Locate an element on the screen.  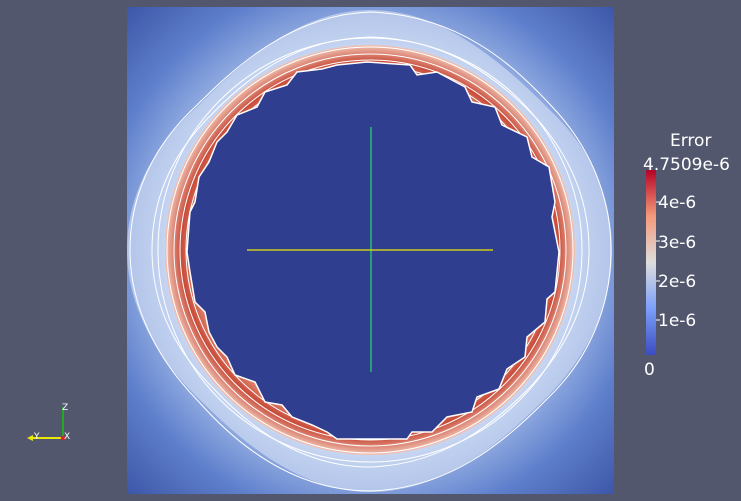
legend-min-label: 0 is located at coordinates (649, 370).